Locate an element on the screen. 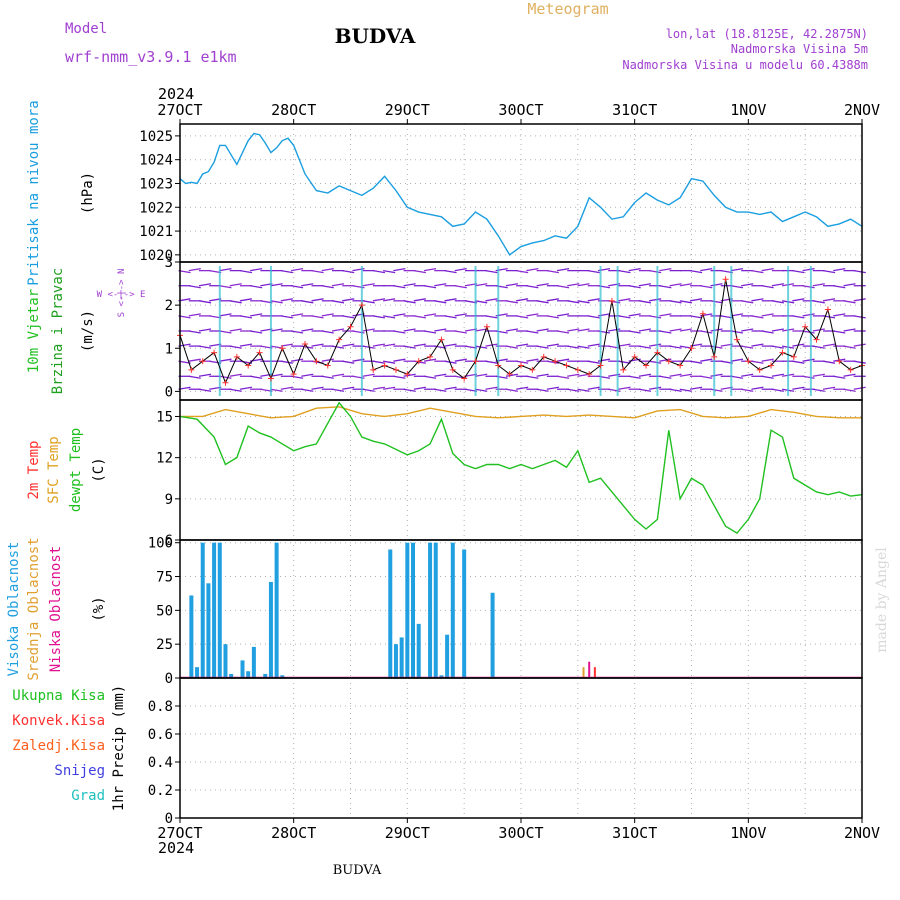 The image size is (900, 900). model-label: Model is located at coordinates (86, 29).